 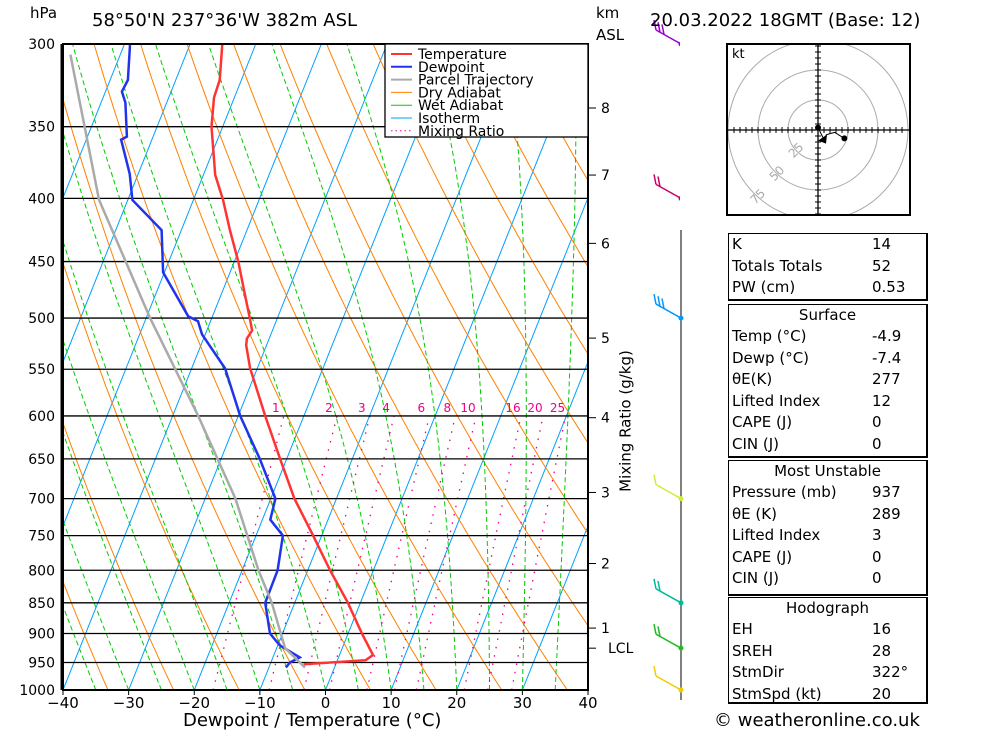 I want to click on pressure-tick-label: 750, so click(x=41, y=537).